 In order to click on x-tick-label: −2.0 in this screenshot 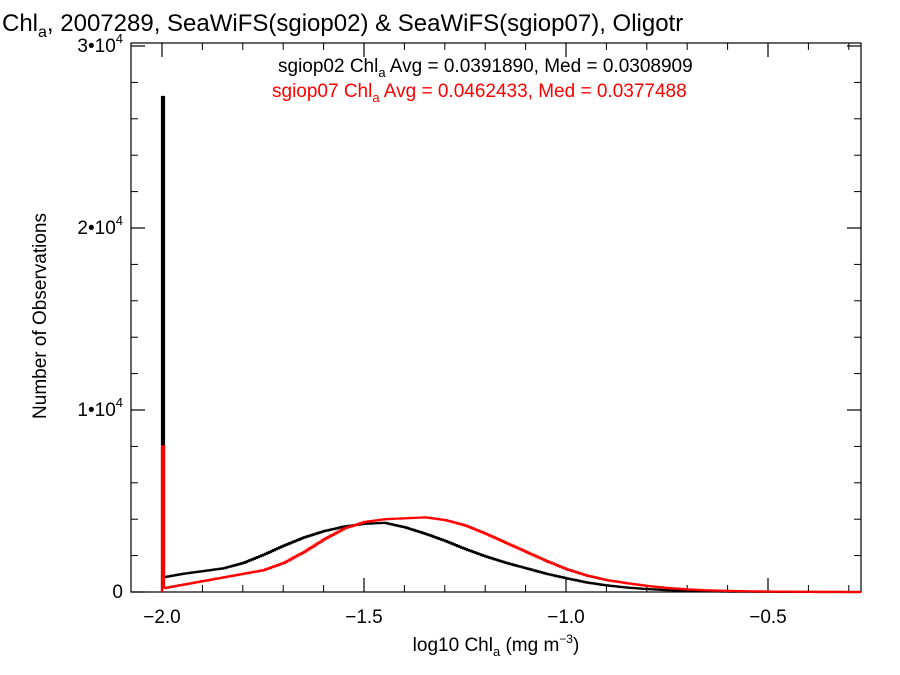, I will do `click(162, 617)`.